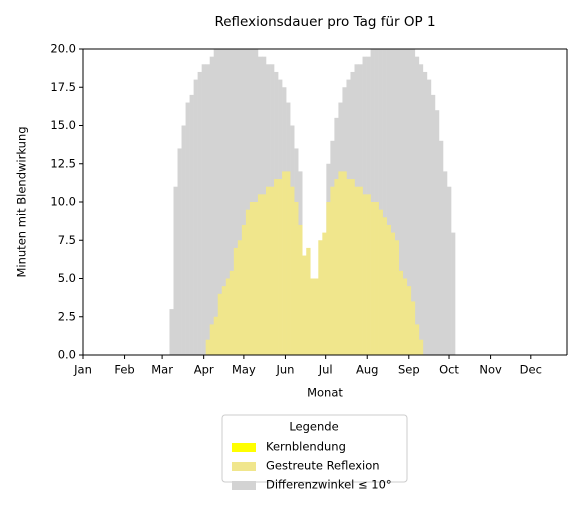  What do you see at coordinates (531, 370) in the screenshot?
I see `x-tick-label: Dec` at bounding box center [531, 370].